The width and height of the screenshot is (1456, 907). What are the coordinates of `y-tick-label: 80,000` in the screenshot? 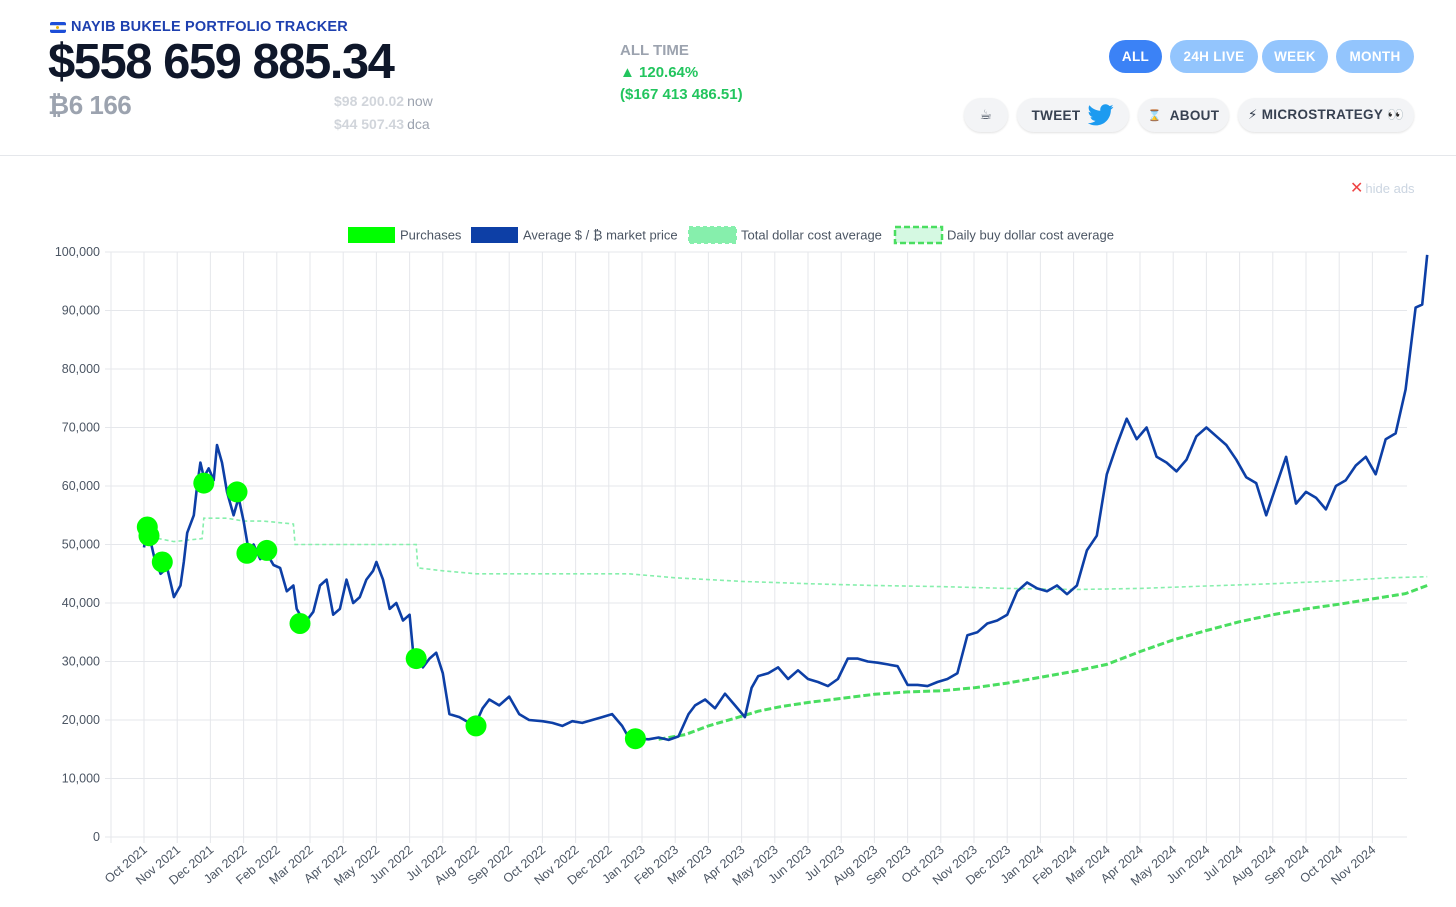 It's located at (81, 369).